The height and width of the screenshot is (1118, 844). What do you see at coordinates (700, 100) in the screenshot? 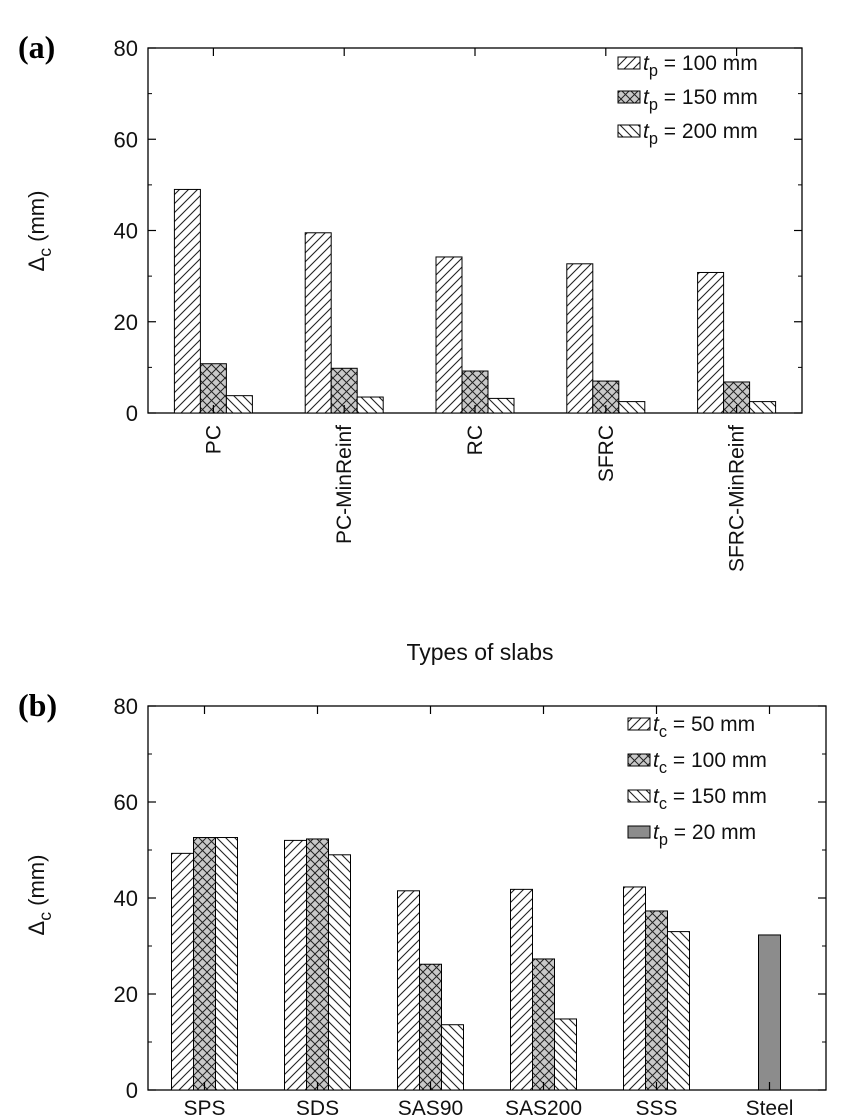
I see `panel-a-legend-label: tp = 150 mm` at bounding box center [700, 100].